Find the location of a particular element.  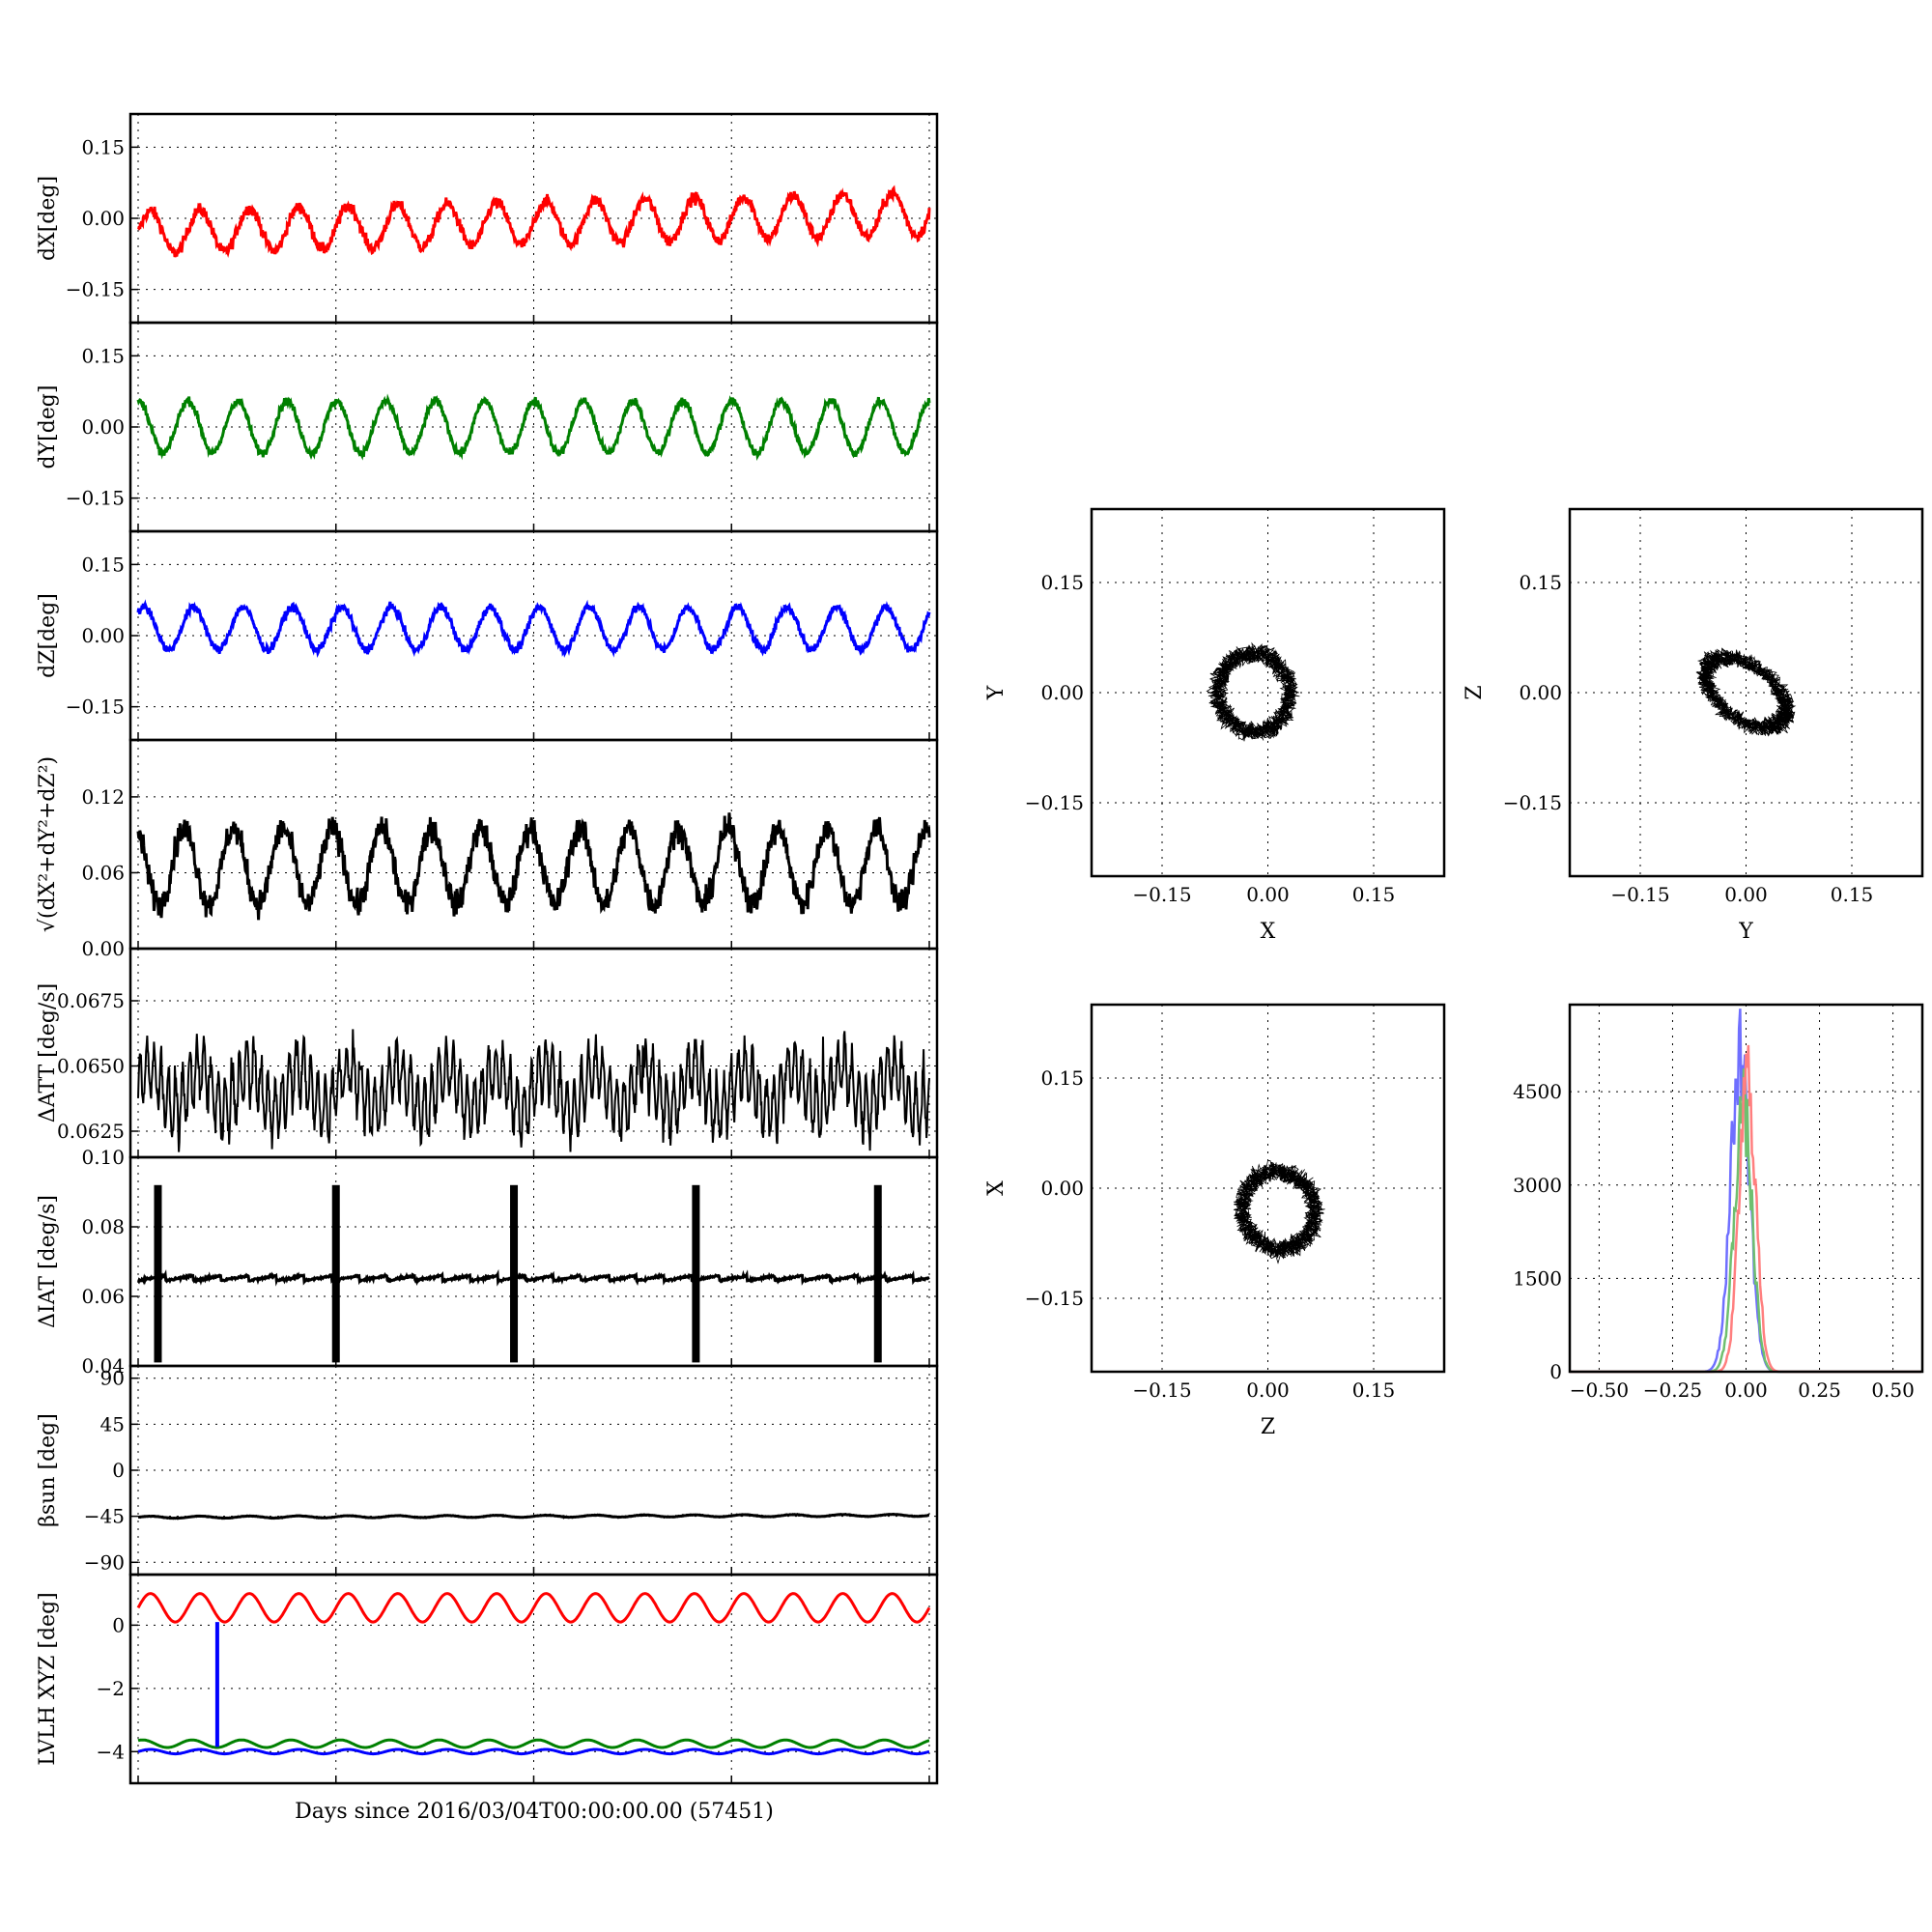

xtick-label: −0.25 is located at coordinates (1672, 1390).